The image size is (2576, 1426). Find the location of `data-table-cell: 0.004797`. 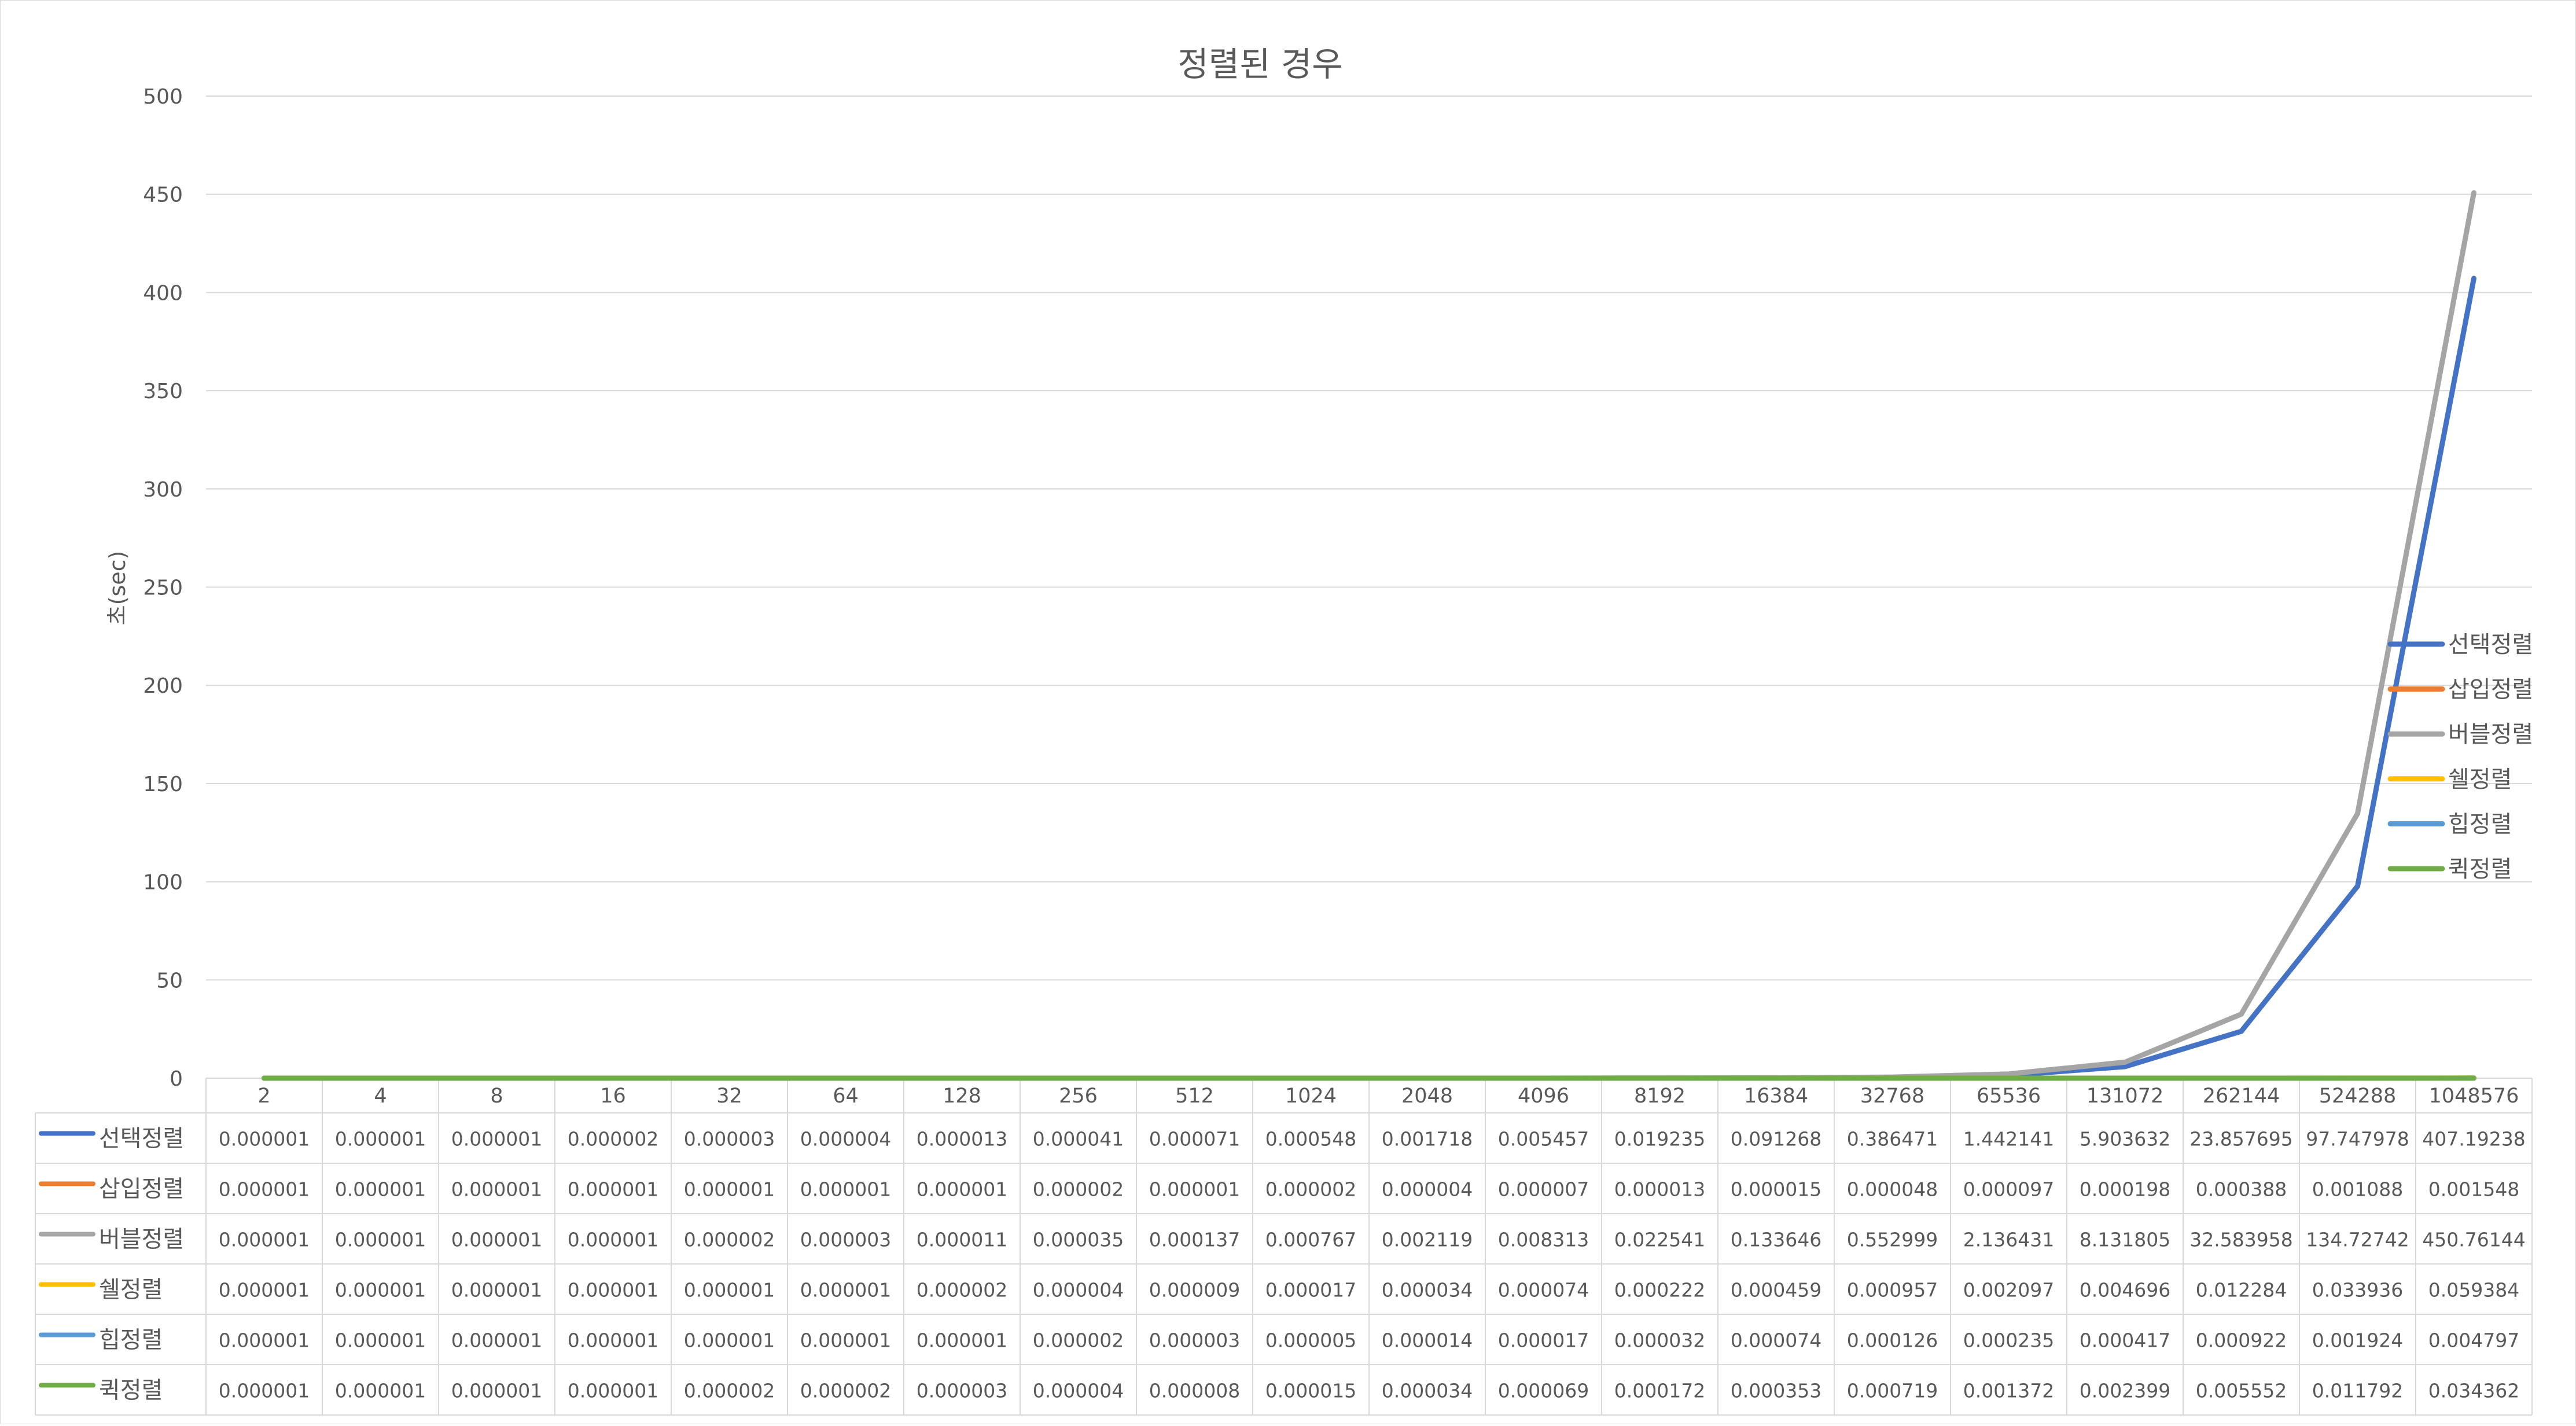

data-table-cell: 0.004797 is located at coordinates (2473, 1340).